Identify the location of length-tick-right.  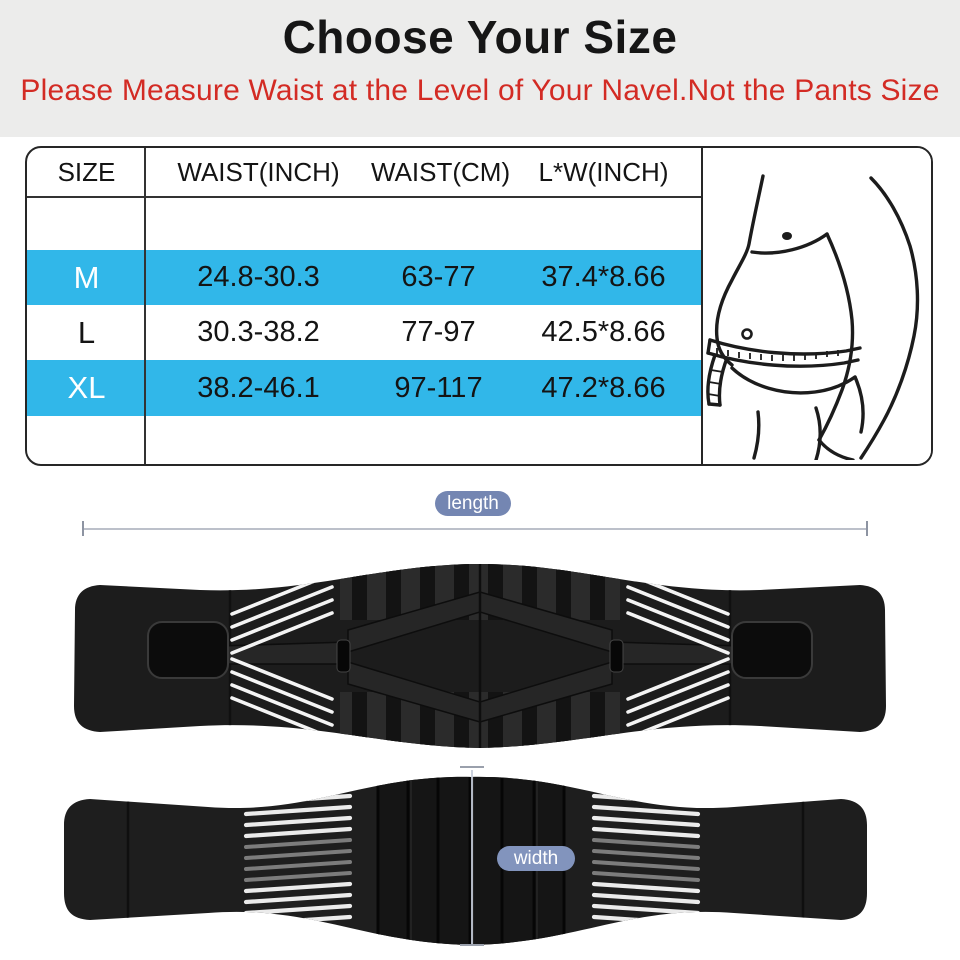
(867, 528).